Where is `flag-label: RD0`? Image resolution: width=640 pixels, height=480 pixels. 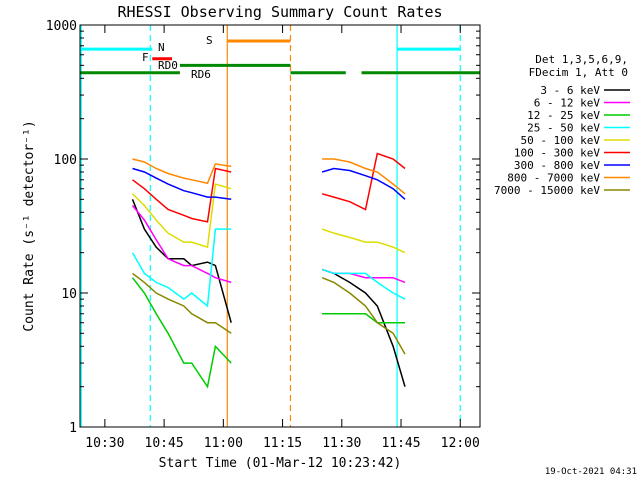
flag-label: RD0 is located at coordinates (168, 65).